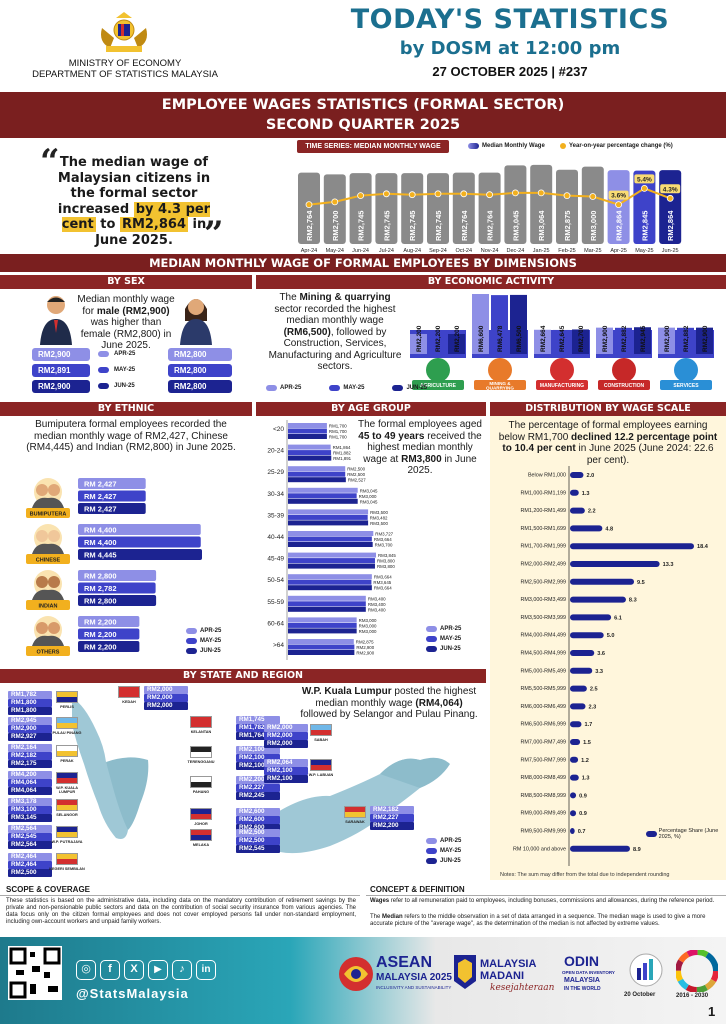 This screenshot has width=726, height=1024. What do you see at coordinates (396, 697) in the screenshot?
I see `state-text: posted the highest median monthly wage` at bounding box center [396, 697].